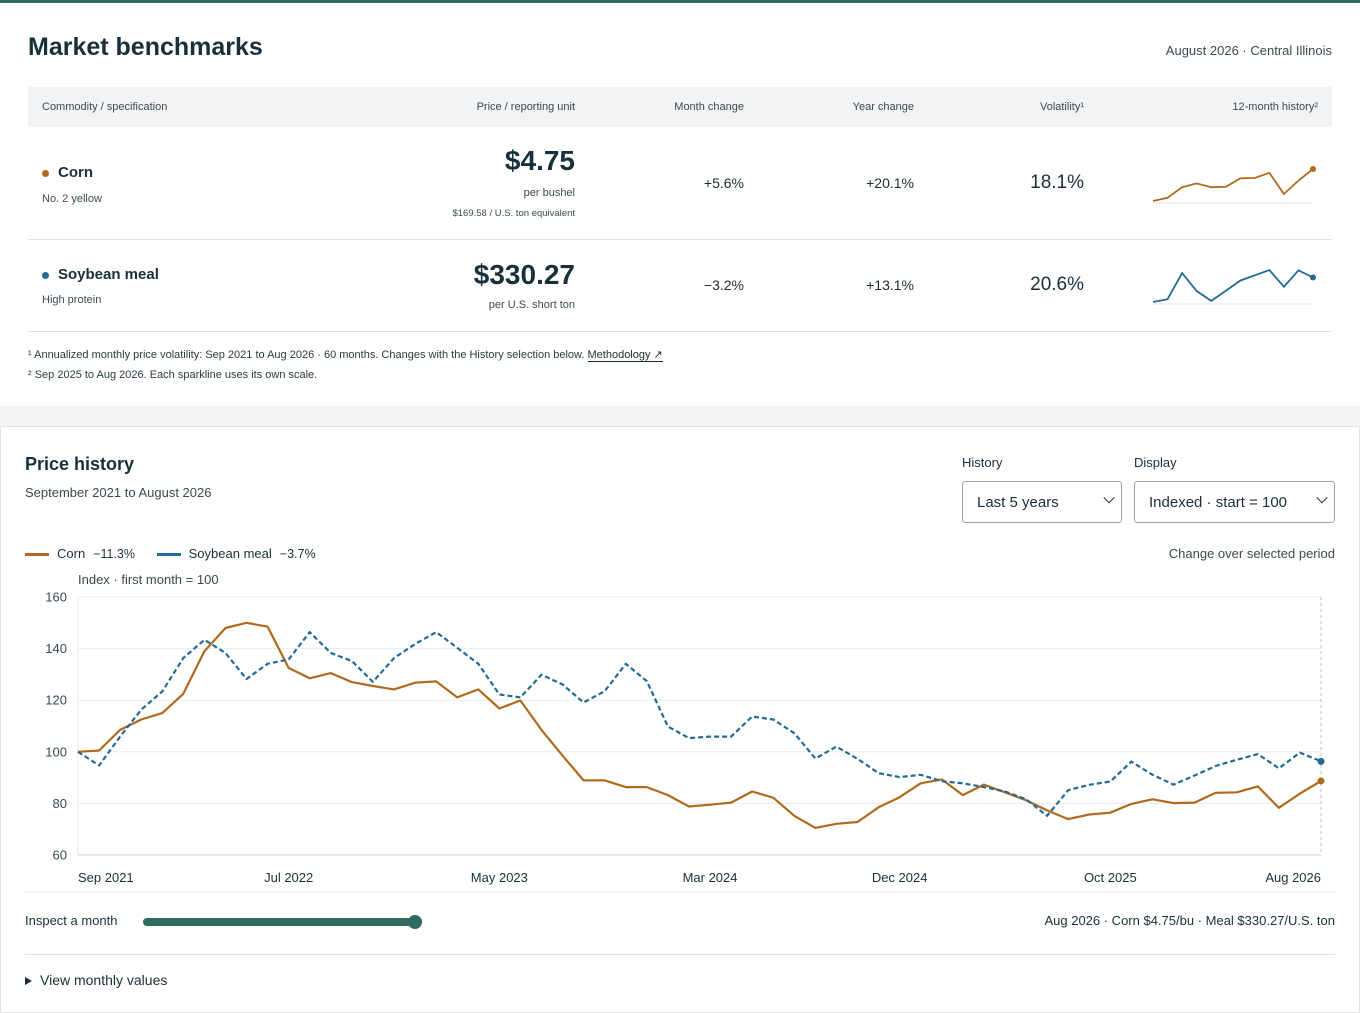 The image size is (1360, 1013). What do you see at coordinates (900, 877) in the screenshot?
I see `x-tick-label: Dec 2024` at bounding box center [900, 877].